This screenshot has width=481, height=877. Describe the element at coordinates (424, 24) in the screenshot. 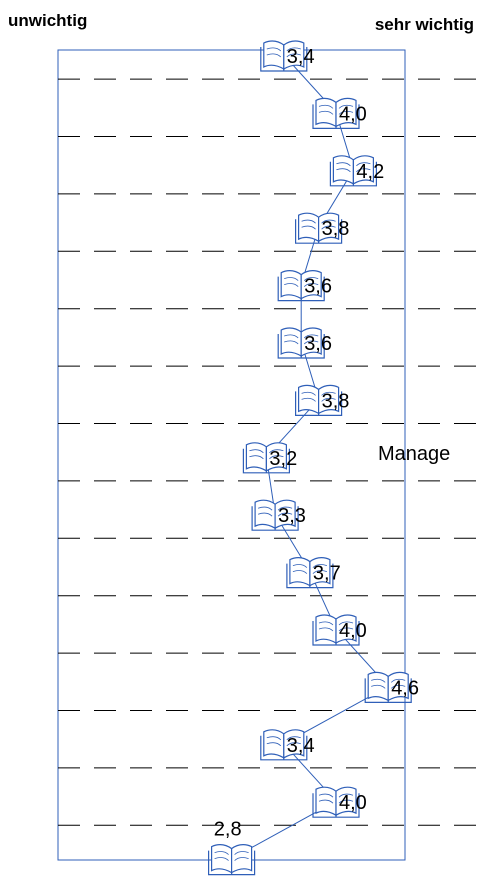

I see `right-label: sehr wichtig` at that location.